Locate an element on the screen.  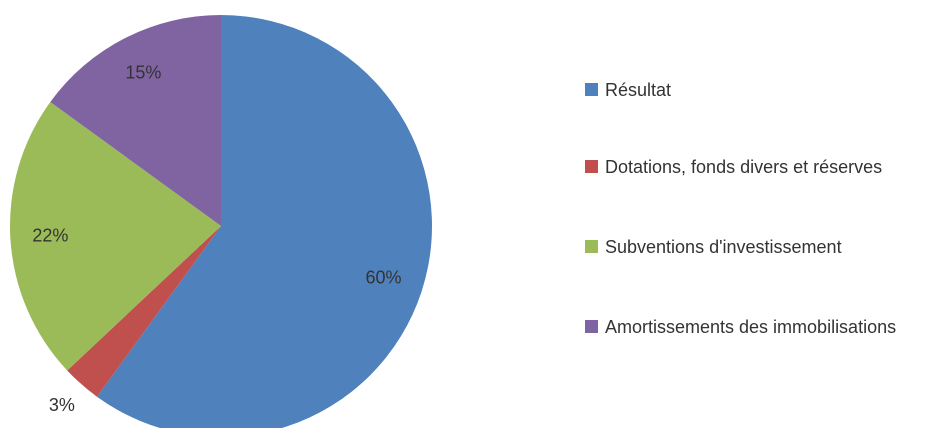
legend-label: Subventions d'investissement is located at coordinates (723, 247).